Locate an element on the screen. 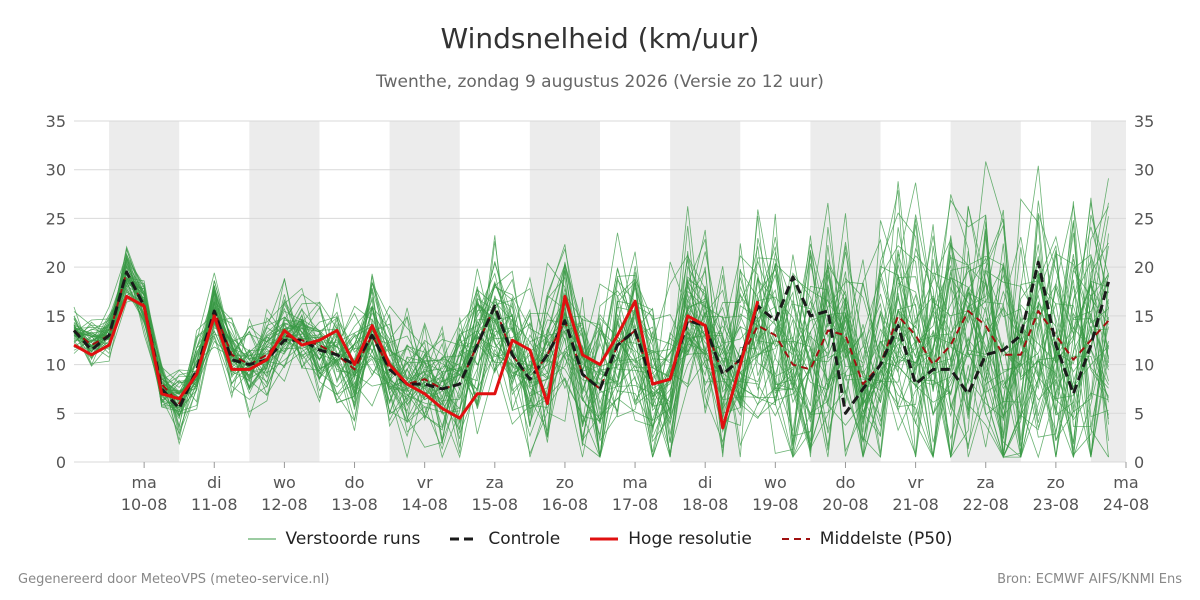 Image resolution: width=1200 pixels, height=600 pixels. x-tick-date: 17-08 is located at coordinates (635, 504).